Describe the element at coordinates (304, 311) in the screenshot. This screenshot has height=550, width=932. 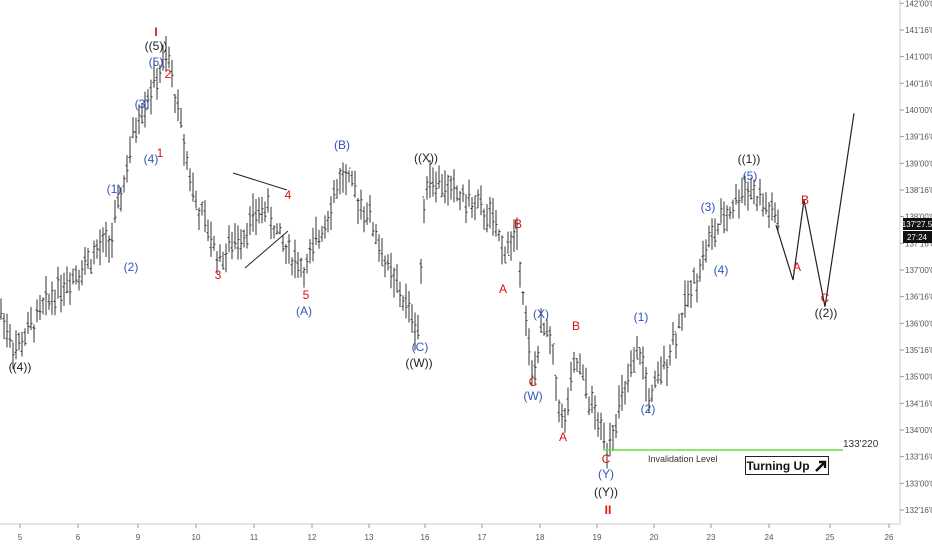
I see `wave-label: (A)` at that location.